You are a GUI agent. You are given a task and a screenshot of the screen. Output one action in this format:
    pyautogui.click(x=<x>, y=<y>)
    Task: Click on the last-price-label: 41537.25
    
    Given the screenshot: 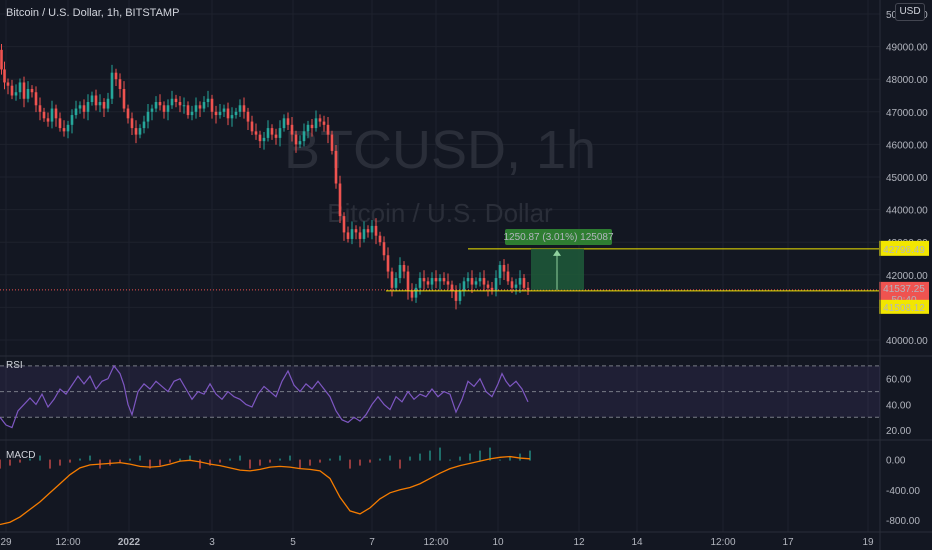 What is the action you would take?
    pyautogui.click(x=904, y=289)
    